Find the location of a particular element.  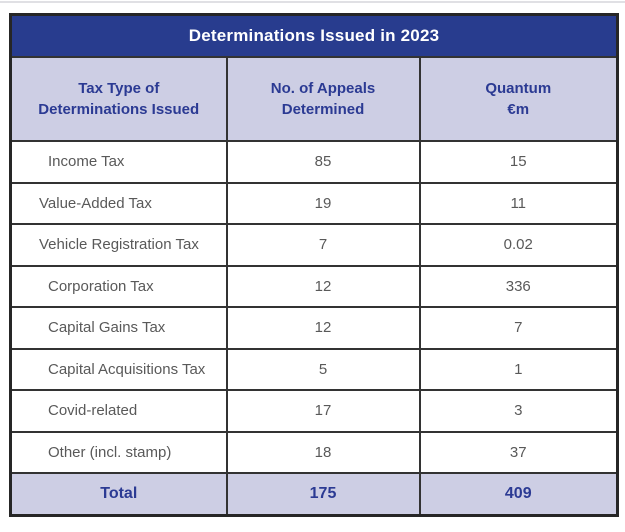

title-row: Determinations Issued in 2023 is located at coordinates (314, 35).